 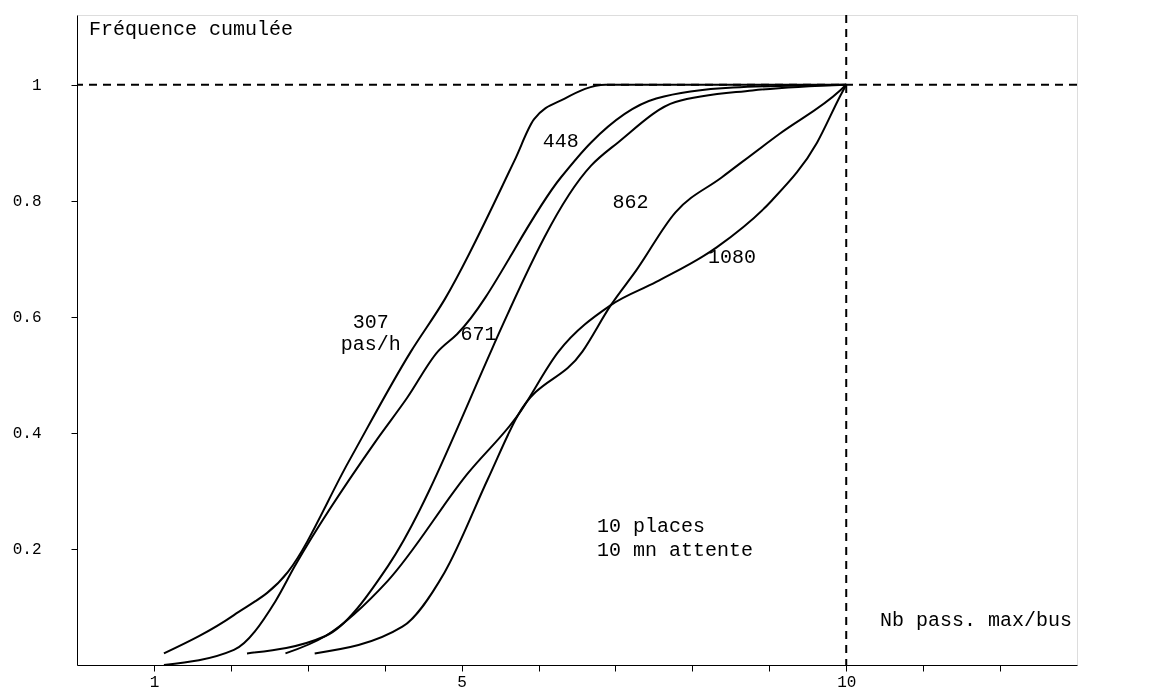 What do you see at coordinates (560, 141) in the screenshot?
I see `series-label: 448` at bounding box center [560, 141].